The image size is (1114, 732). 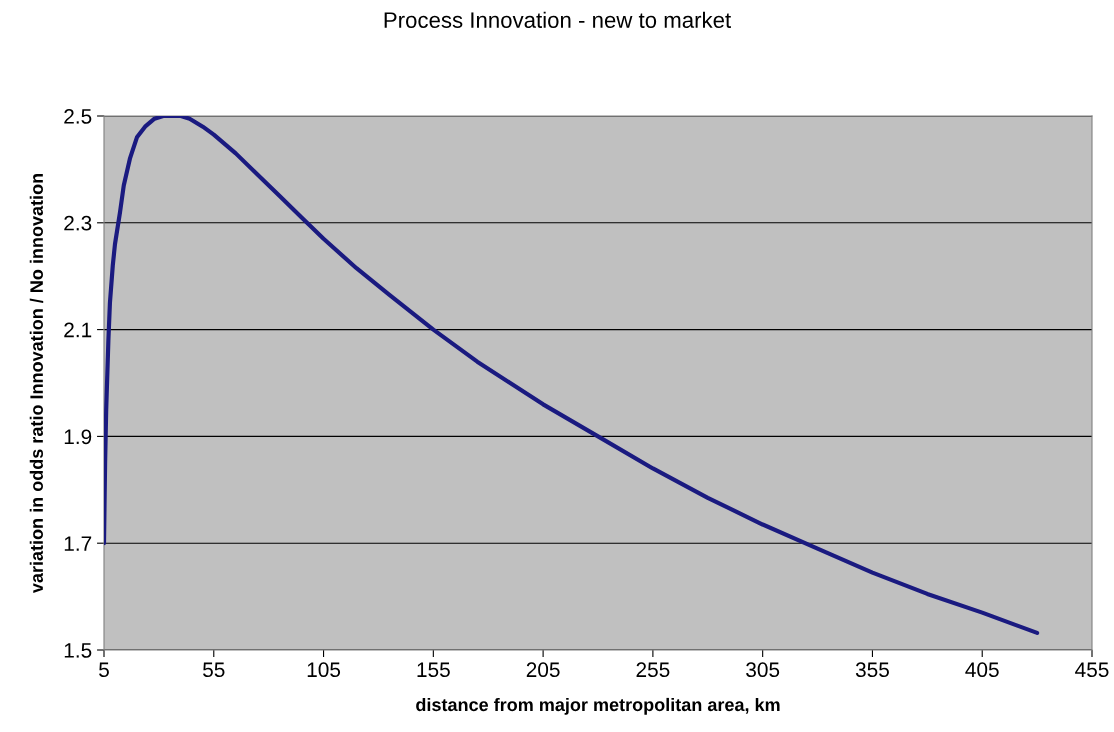 I want to click on x-tick-label: 305, so click(x=763, y=670).